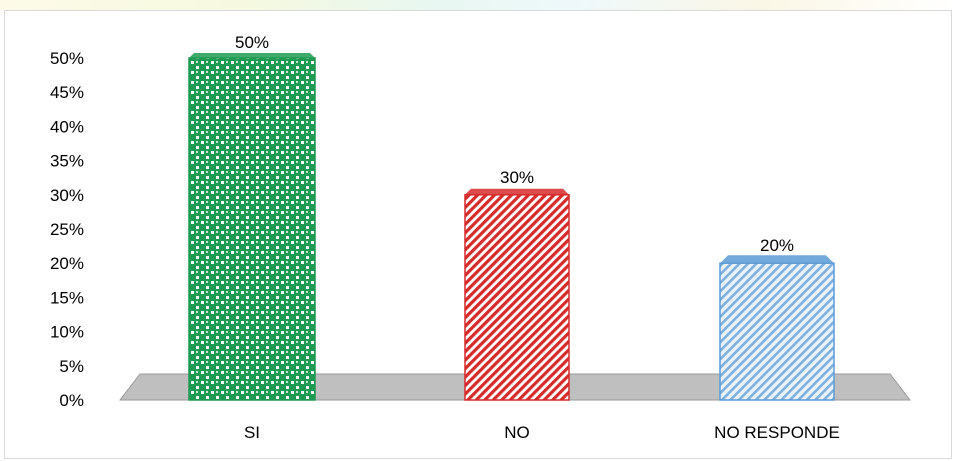 Image resolution: width=956 pixels, height=461 pixels. I want to click on y-tick-label: 15%, so click(67, 297).